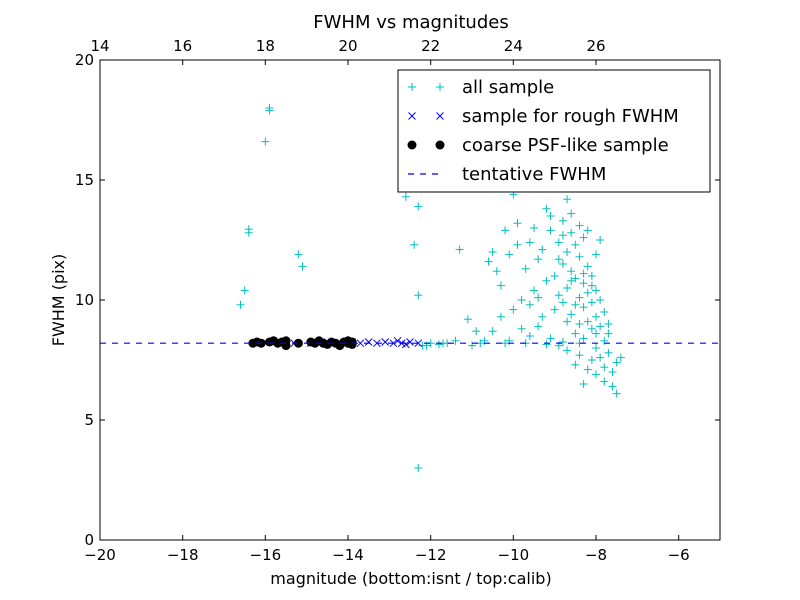 The image size is (800, 600). What do you see at coordinates (84, 60) in the screenshot?
I see `y-tick-label: 20` at bounding box center [84, 60].